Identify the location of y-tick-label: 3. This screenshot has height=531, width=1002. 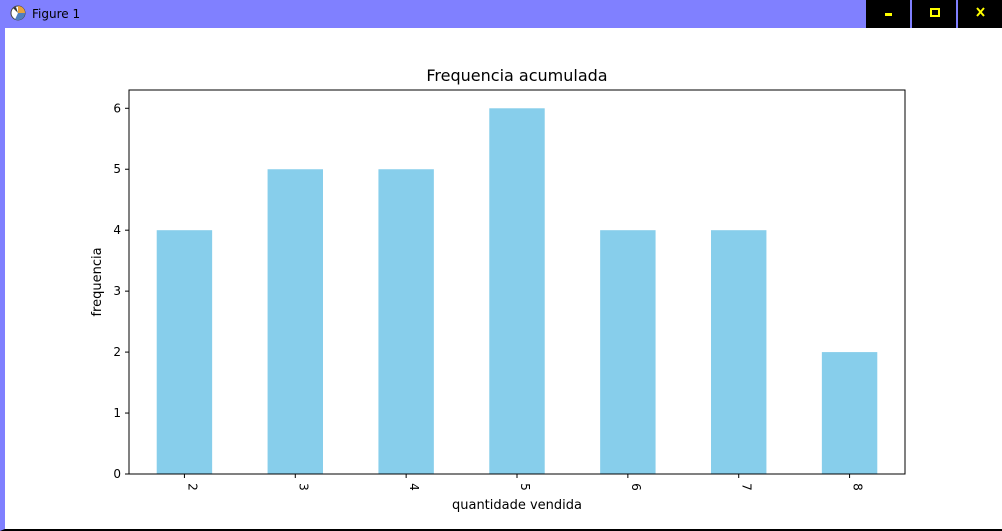
(117, 291).